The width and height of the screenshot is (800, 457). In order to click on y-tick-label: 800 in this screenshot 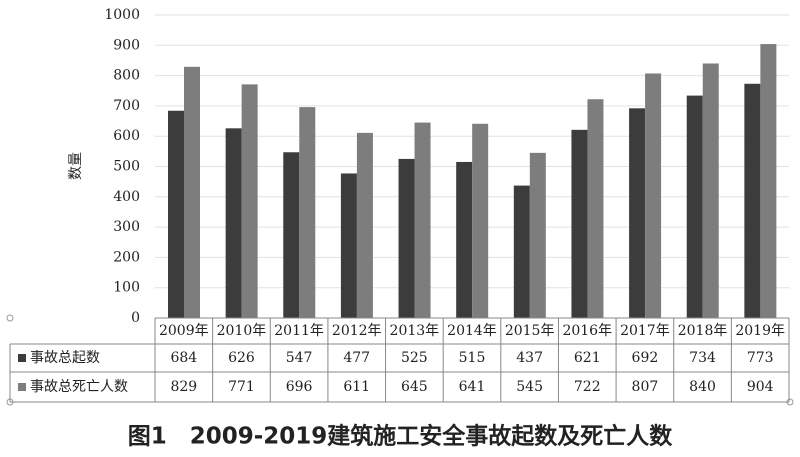, I will do `click(126, 76)`.